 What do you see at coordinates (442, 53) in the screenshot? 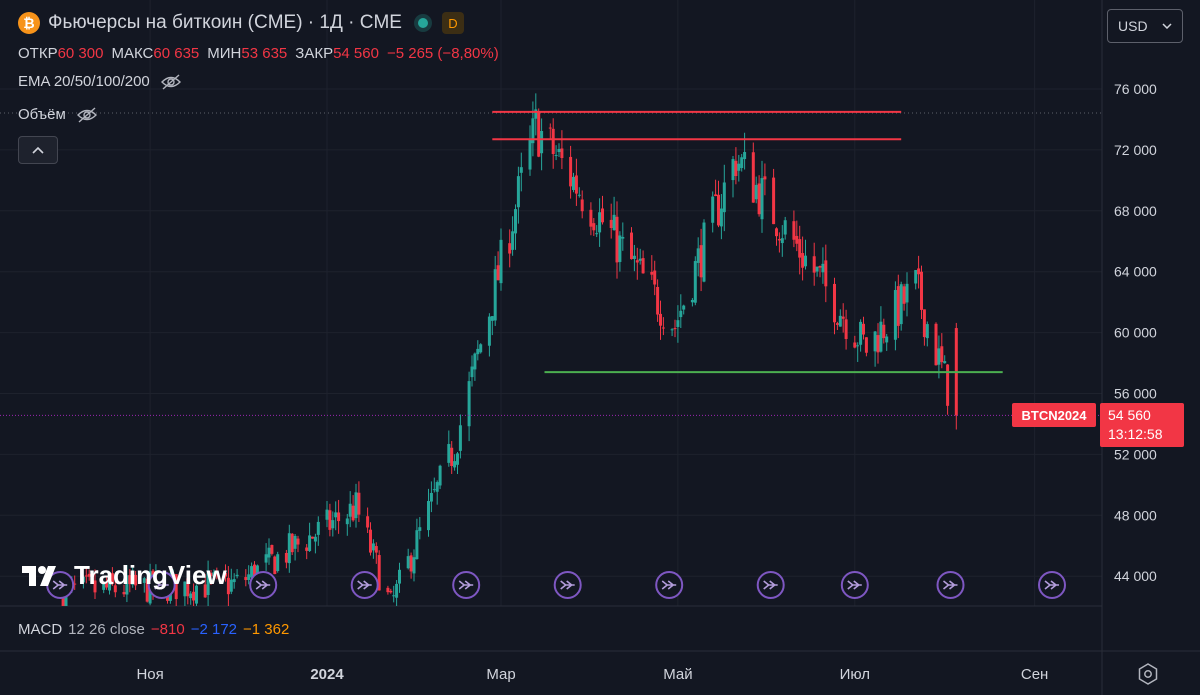
I see `ohlc-change-value: −5 265 (−8,80%)` at bounding box center [442, 53].